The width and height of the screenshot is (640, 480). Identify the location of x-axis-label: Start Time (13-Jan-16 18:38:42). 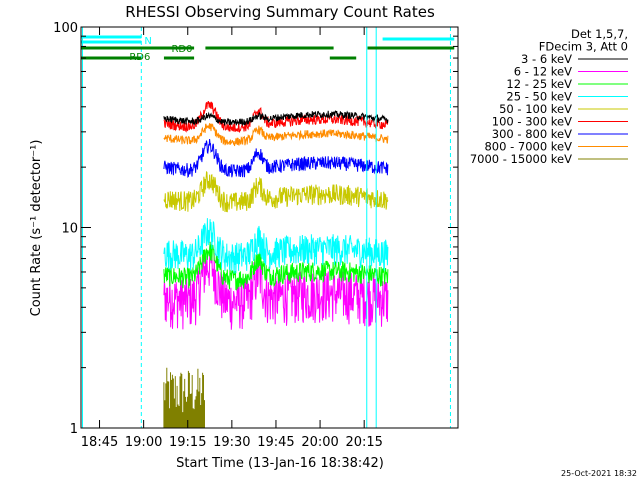
(280, 463).